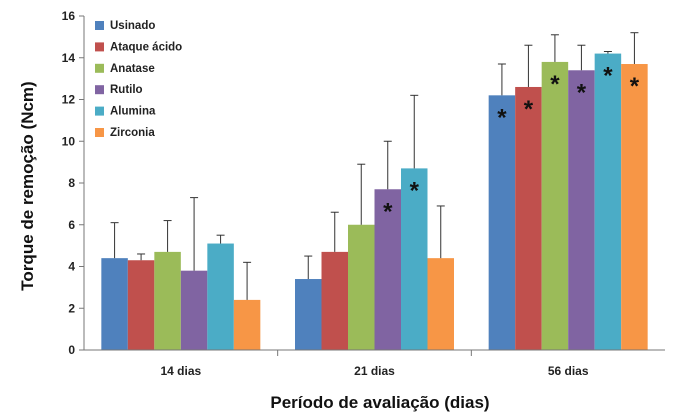 The height and width of the screenshot is (415, 675). I want to click on y-tick-label: 0, so click(71, 350).